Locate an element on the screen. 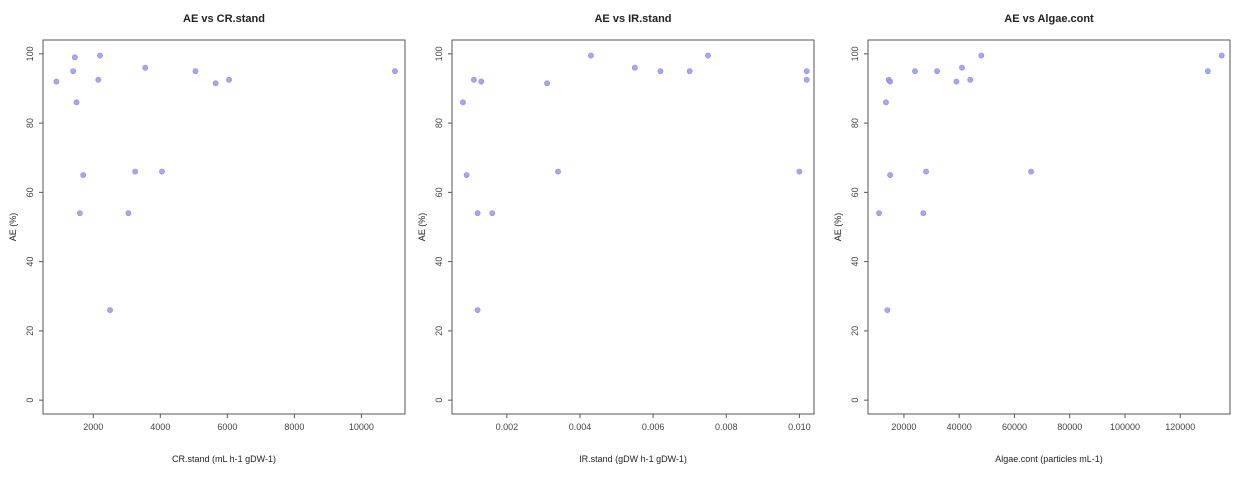  x-tick-label: 6000 is located at coordinates (227, 427).